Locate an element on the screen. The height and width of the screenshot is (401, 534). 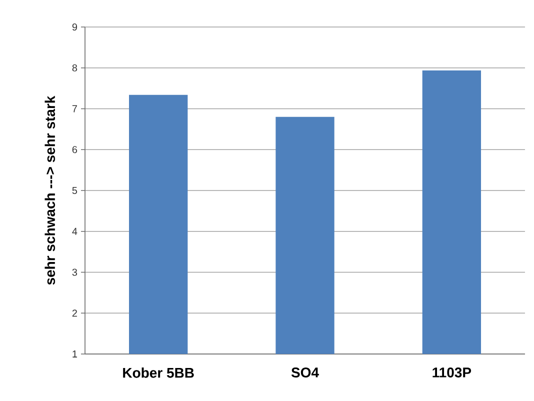
x-tick-label: Kober 5BB is located at coordinates (158, 373).